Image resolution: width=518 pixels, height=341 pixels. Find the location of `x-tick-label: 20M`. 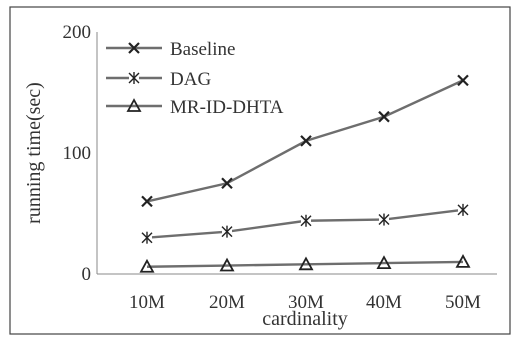

x-tick-label: 20M is located at coordinates (227, 302).